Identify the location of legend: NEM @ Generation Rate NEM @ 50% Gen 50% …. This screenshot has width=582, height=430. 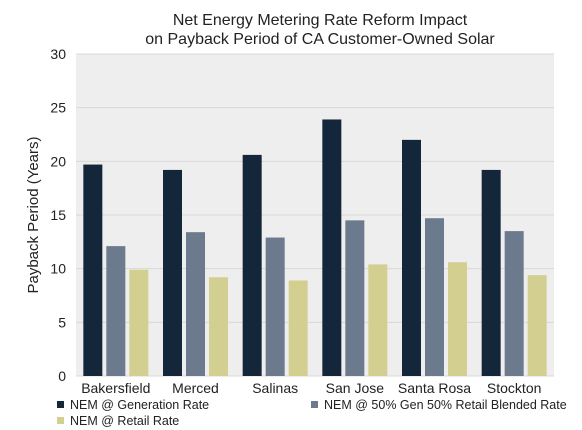
(312, 413).